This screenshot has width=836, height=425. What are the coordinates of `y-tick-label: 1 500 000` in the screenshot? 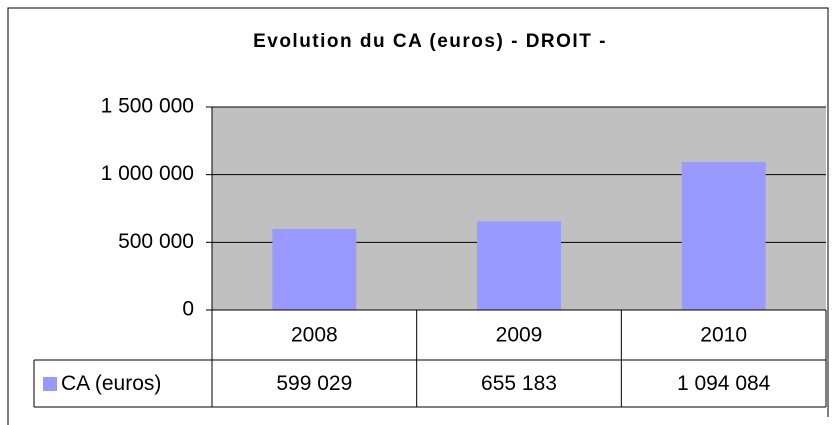 It's located at (147, 106).